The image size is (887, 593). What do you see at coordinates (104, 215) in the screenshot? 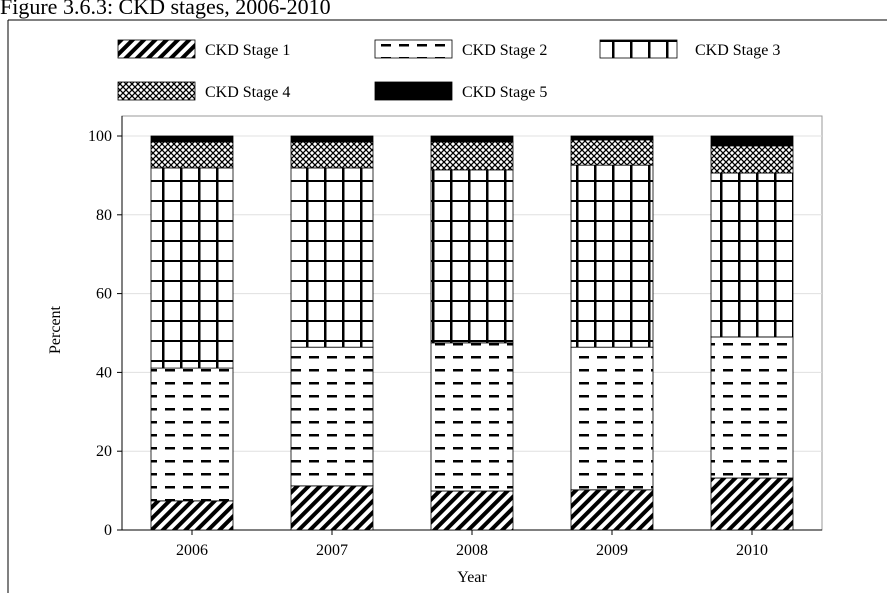
I see `y-tick-label: 80` at bounding box center [104, 215].